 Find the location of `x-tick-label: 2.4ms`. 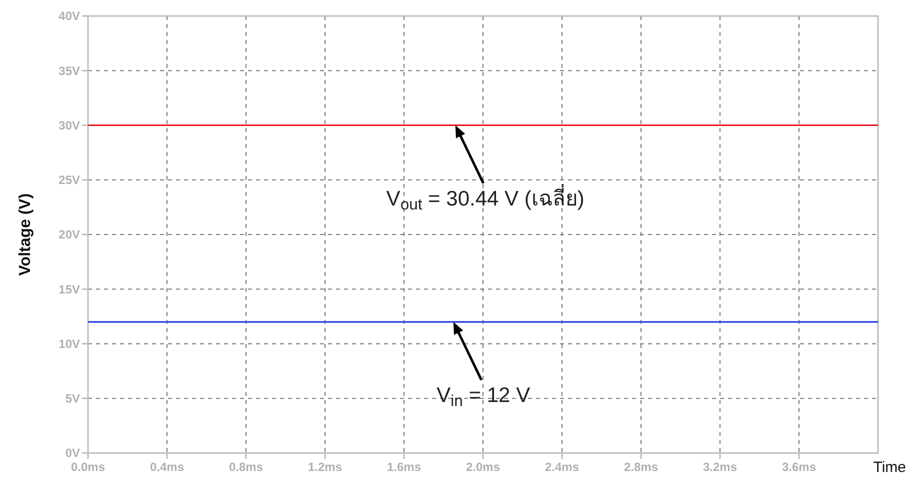

x-tick-label: 2.4ms is located at coordinates (562, 467).